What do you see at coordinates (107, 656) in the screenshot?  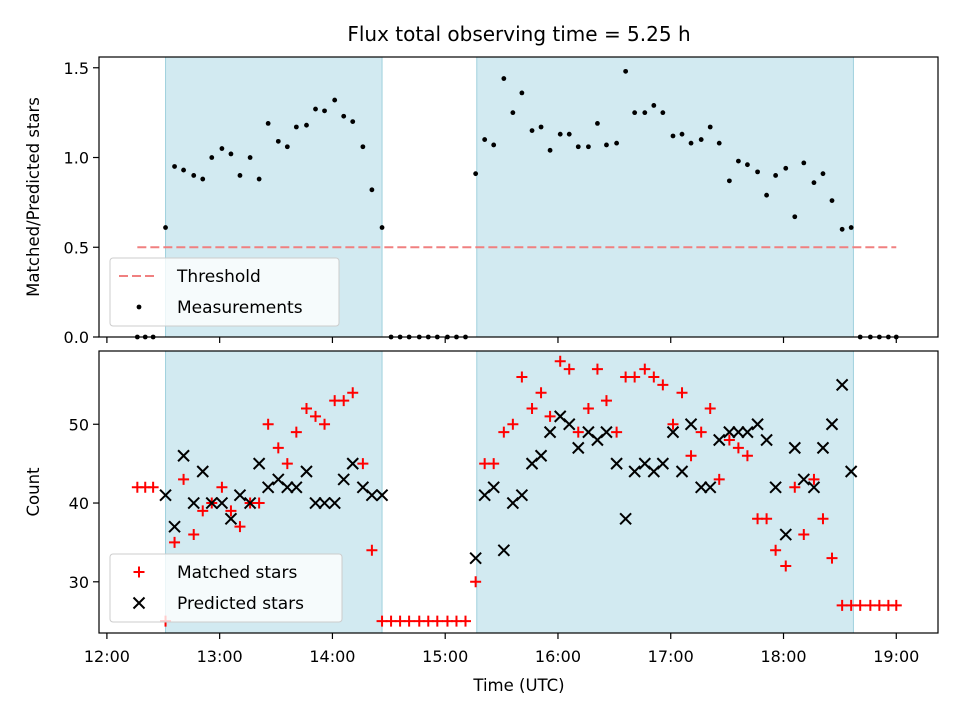 I see `x-tick-label: 12:00` at bounding box center [107, 656].